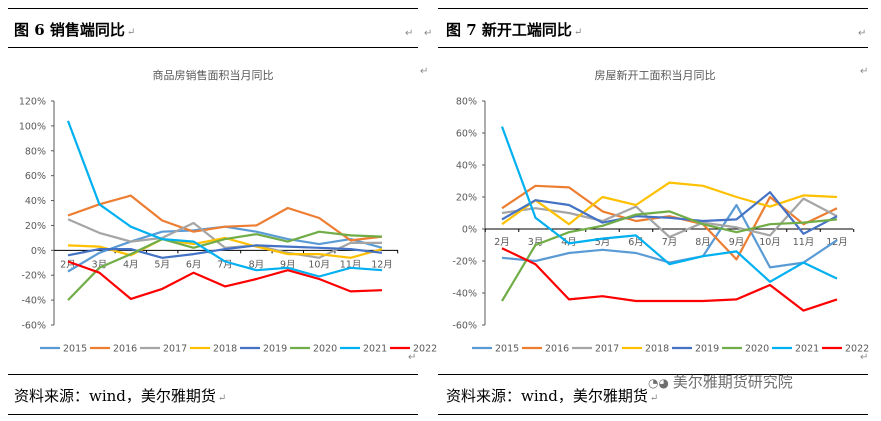 This screenshot has width=881, height=421. What do you see at coordinates (660, 383) in the screenshot?
I see `wechat-icon: ◔◕` at bounding box center [660, 383].